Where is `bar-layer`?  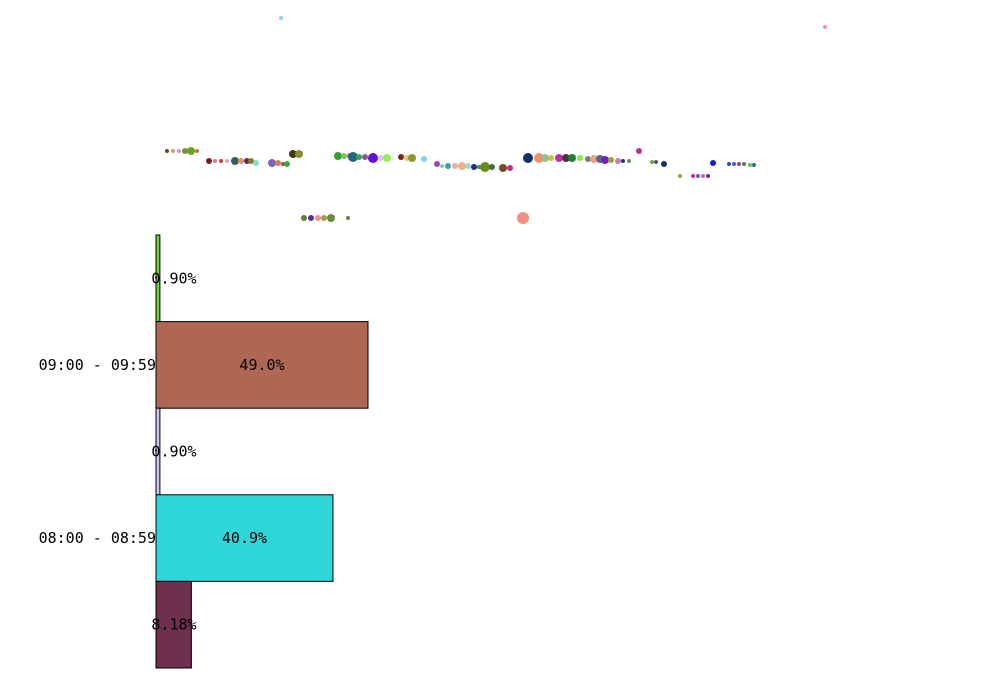 bar-layer is located at coordinates (262, 451).